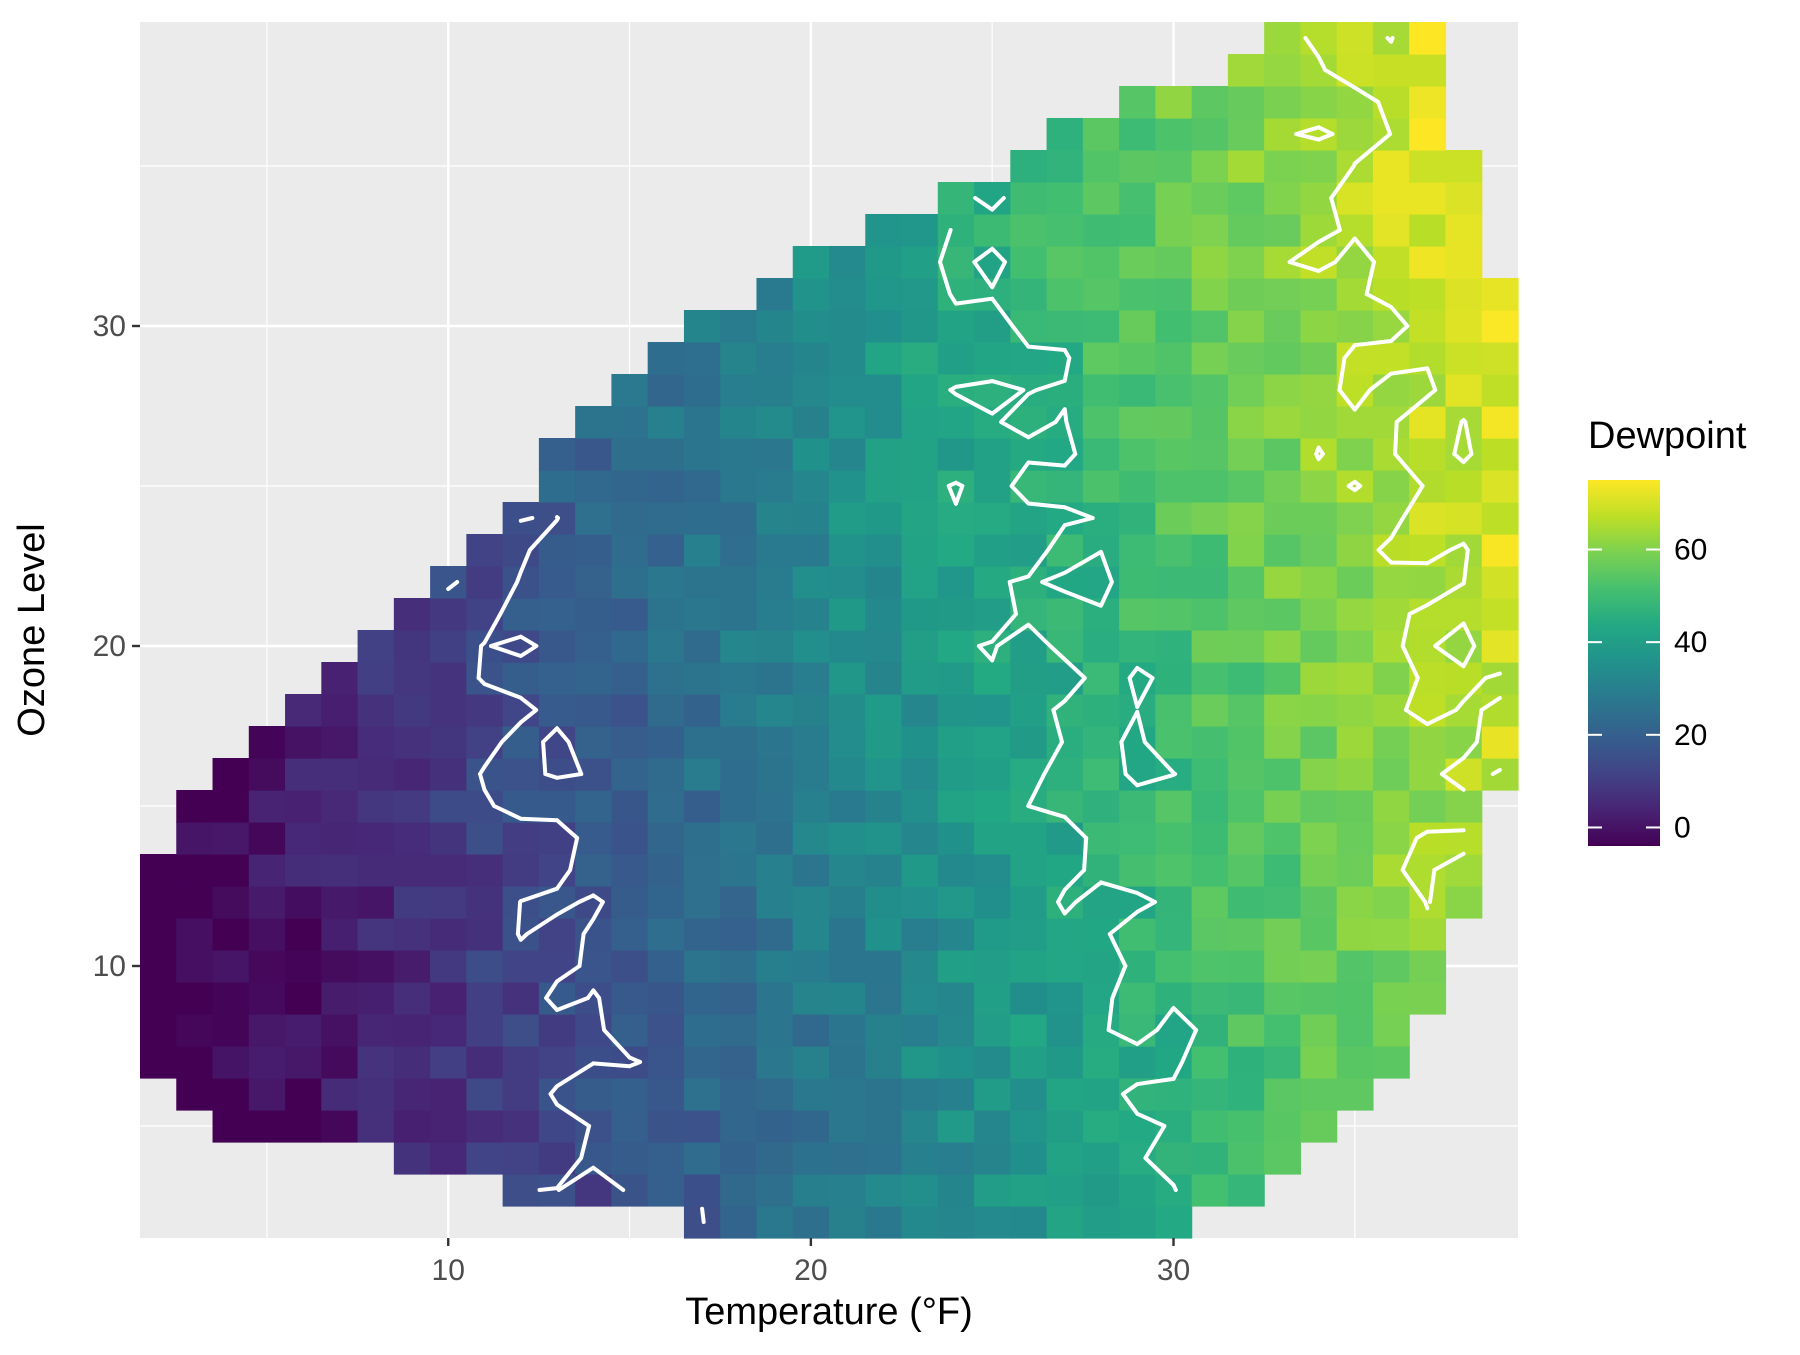  I want to click on y-axis-title: Ozone Level, so click(32, 629).